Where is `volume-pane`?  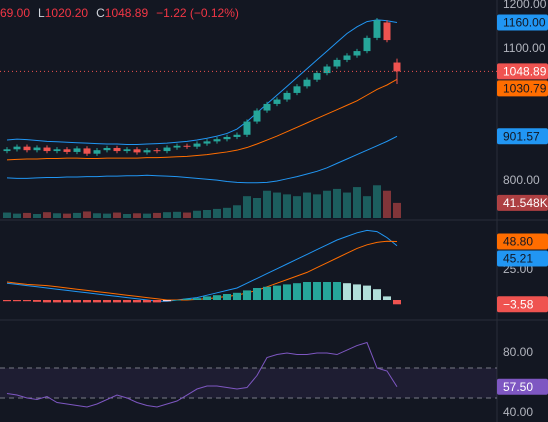 volume-pane is located at coordinates (202, 201).